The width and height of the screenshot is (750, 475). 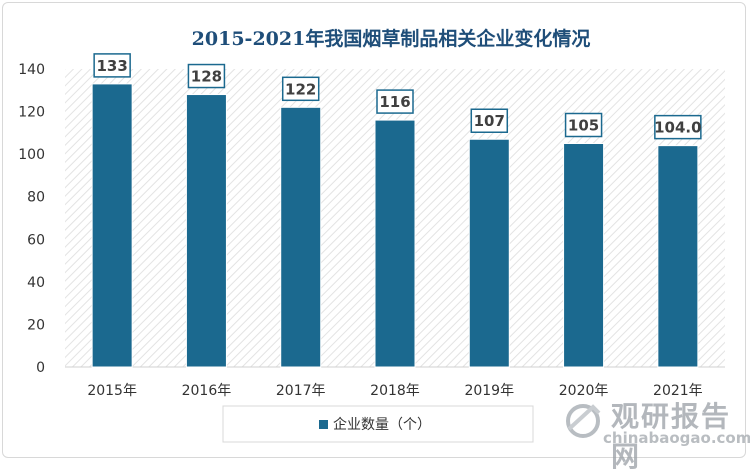 I want to click on x-tick-label: 2016年, so click(x=207, y=391).